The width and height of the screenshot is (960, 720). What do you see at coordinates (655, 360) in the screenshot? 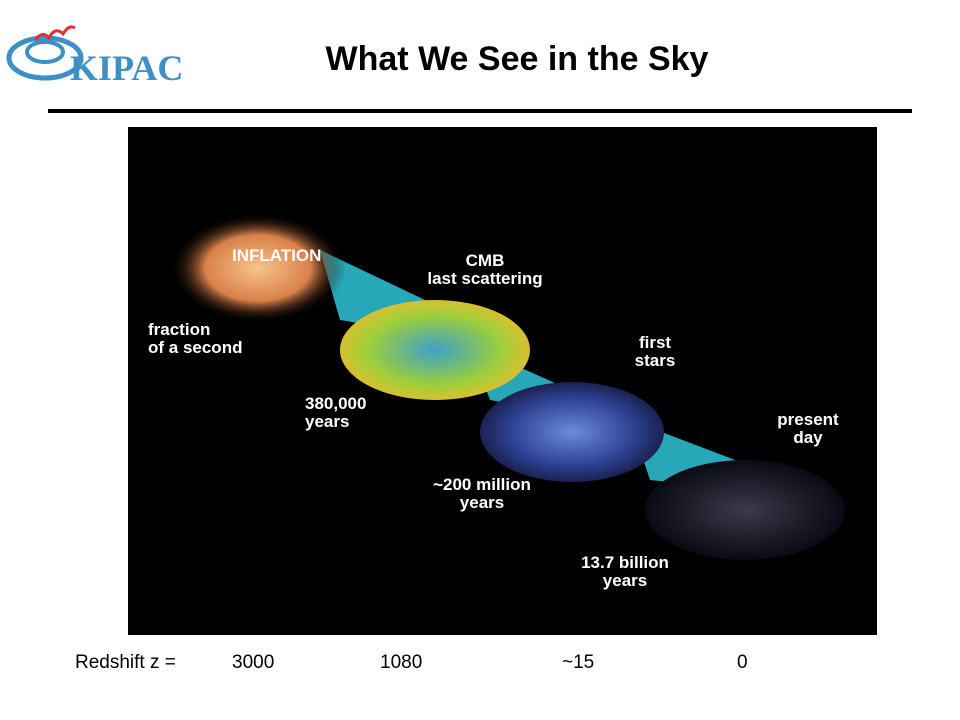
I see `label-line: stars` at bounding box center [655, 360].